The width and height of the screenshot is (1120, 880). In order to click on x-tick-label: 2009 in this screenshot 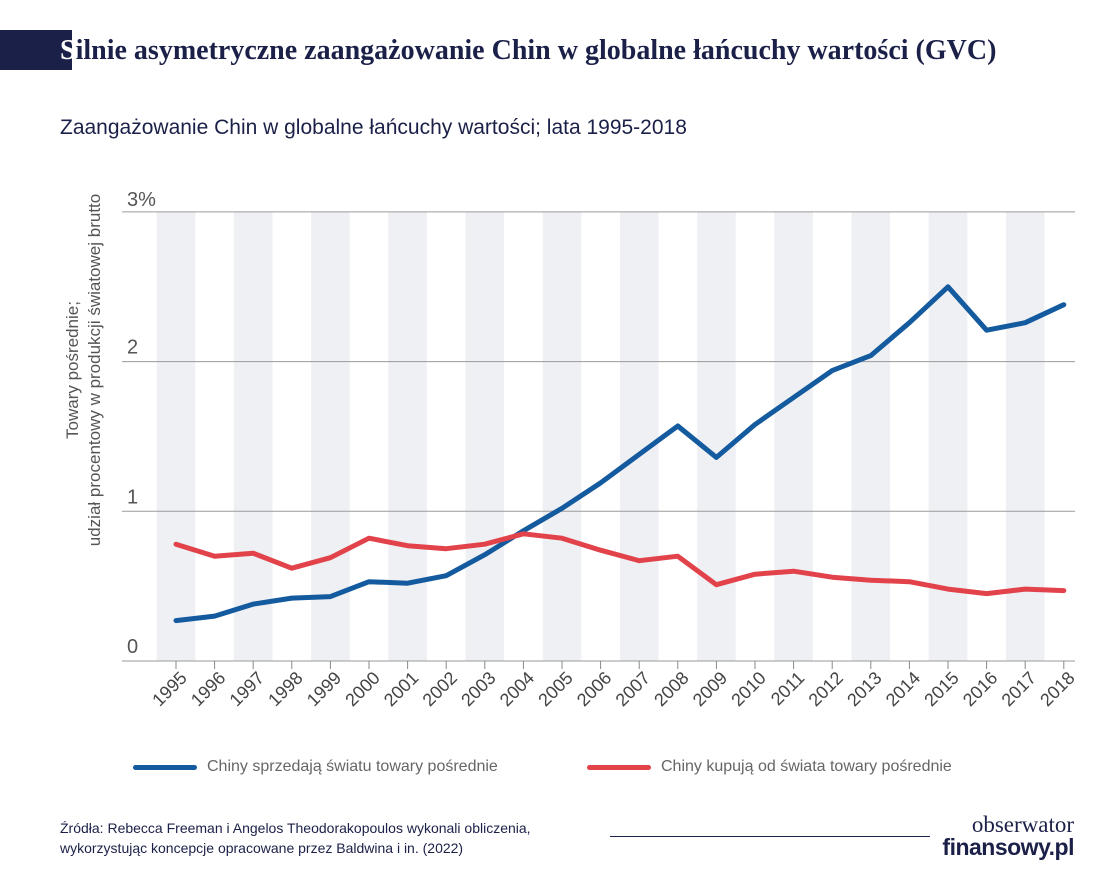, I will do `click(710, 689)`.